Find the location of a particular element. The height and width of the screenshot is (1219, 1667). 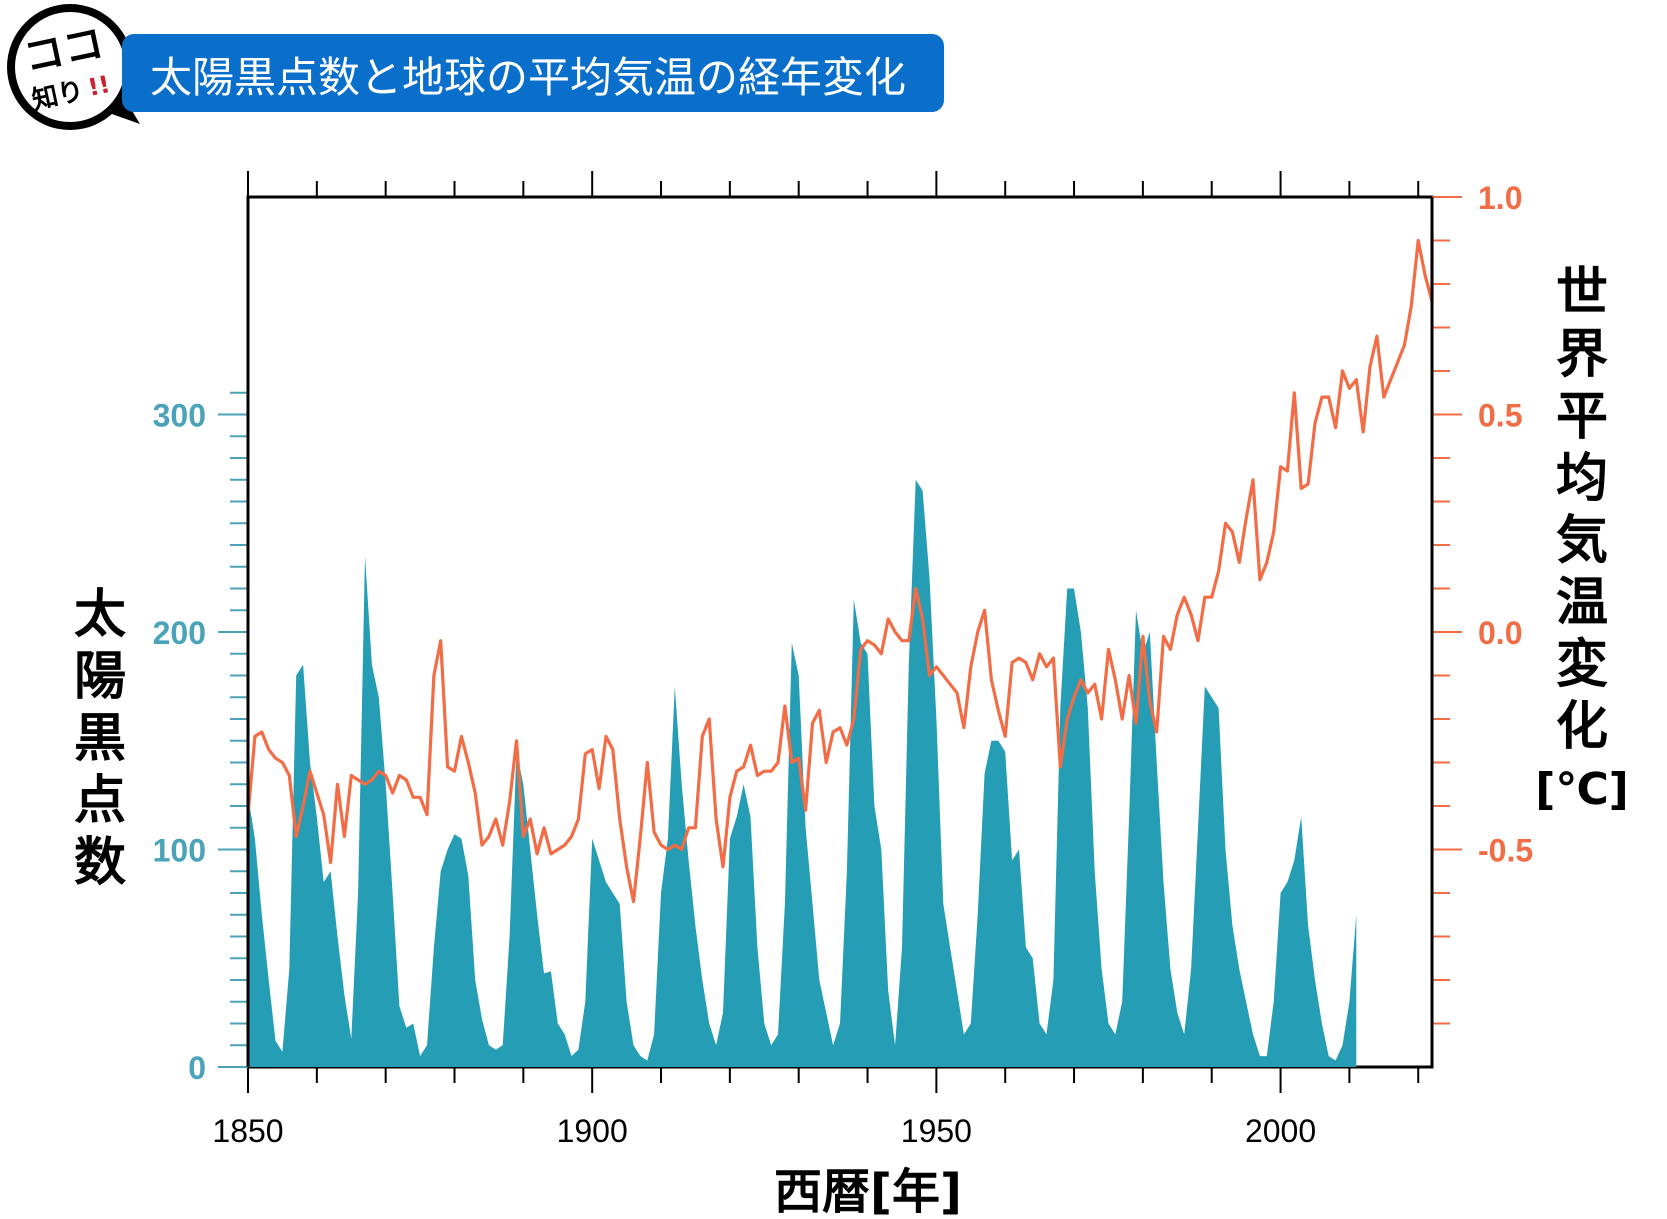

left-tick-label: 100 is located at coordinates (179, 851).